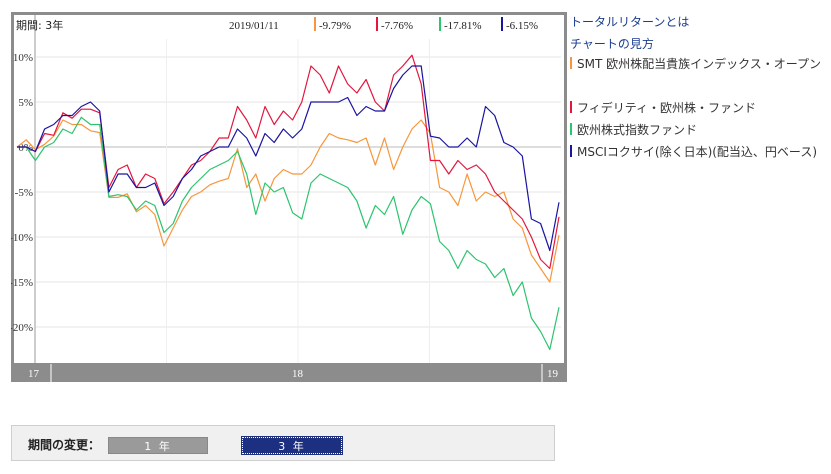  Describe the element at coordinates (630, 22) in the screenshot. I see `total-return-help-link: トータルリターンとは` at that location.